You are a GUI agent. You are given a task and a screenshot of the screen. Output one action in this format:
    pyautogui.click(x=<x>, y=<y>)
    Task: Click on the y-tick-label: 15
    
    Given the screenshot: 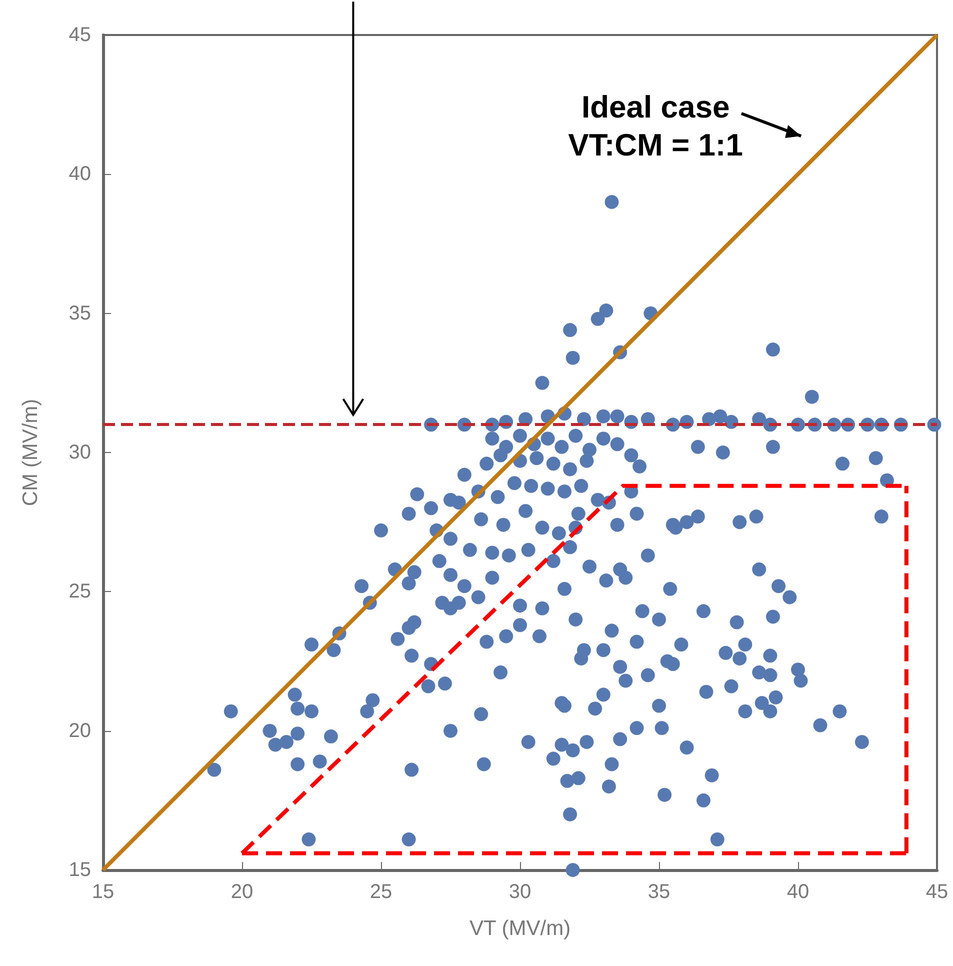 What is the action you would take?
    pyautogui.click(x=79, y=870)
    